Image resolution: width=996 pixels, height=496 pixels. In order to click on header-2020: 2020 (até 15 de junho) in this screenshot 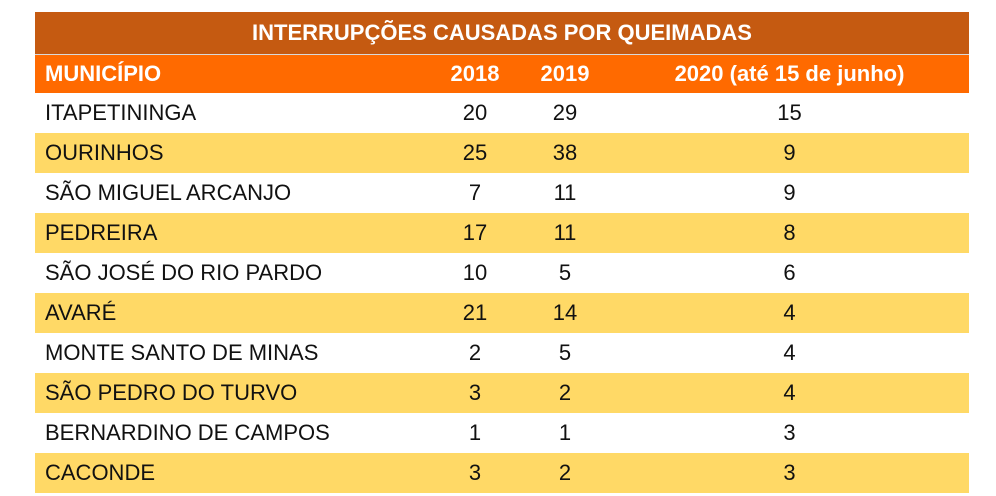, I will do `click(789, 73)`.